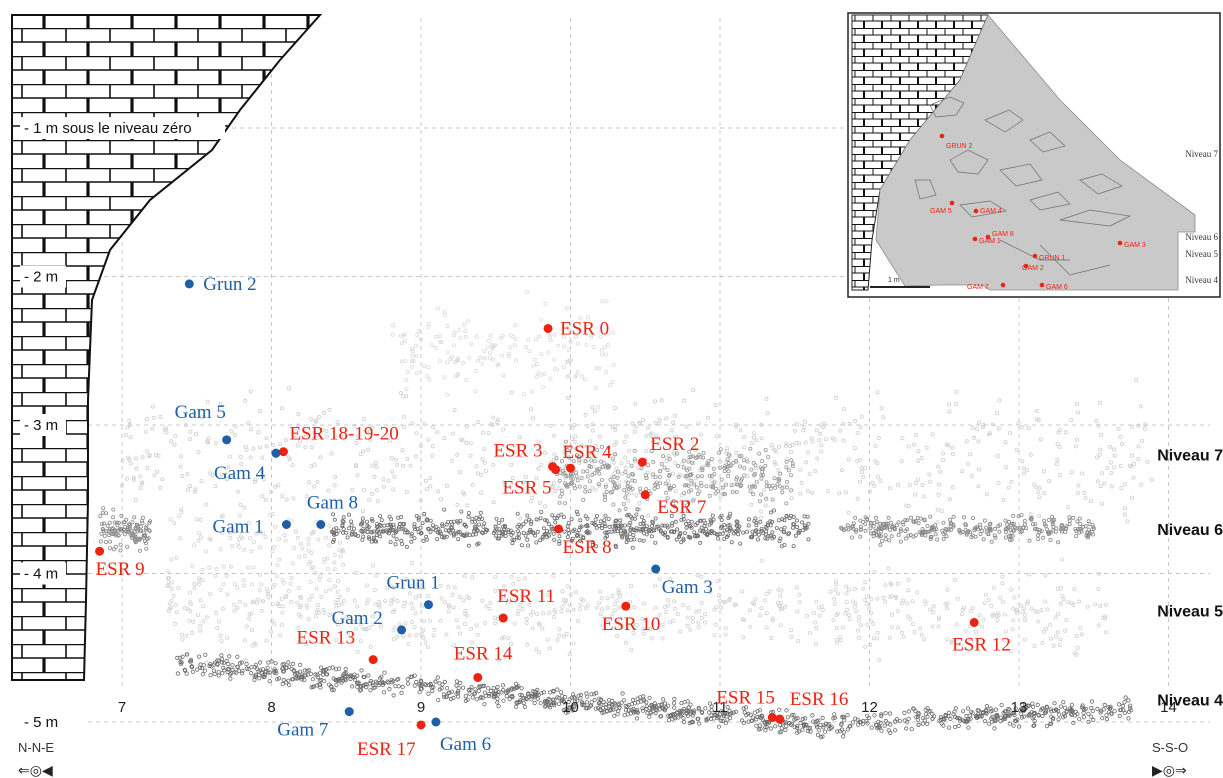 This screenshot has height=778, width=1223. I want to click on inset-level-label: Niveau 6, so click(1201, 237).